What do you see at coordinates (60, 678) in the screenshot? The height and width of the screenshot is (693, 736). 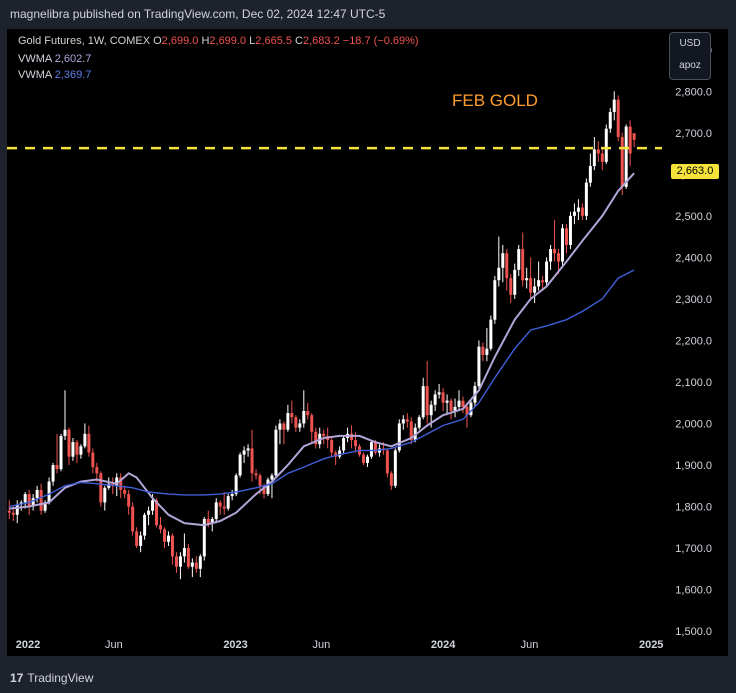 I see `tradingview-brand: TradingView` at bounding box center [60, 678].